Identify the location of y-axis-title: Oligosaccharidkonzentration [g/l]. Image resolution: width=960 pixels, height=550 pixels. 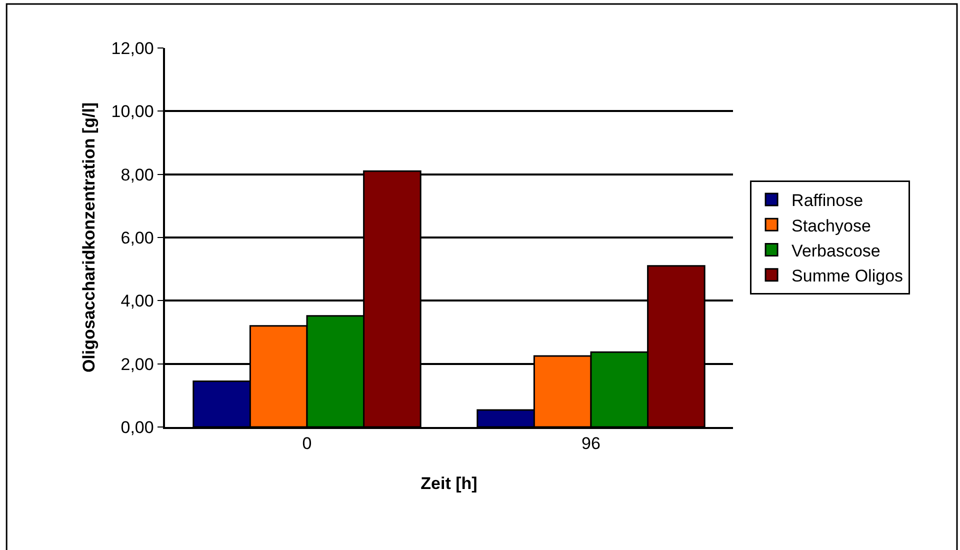
(88, 237).